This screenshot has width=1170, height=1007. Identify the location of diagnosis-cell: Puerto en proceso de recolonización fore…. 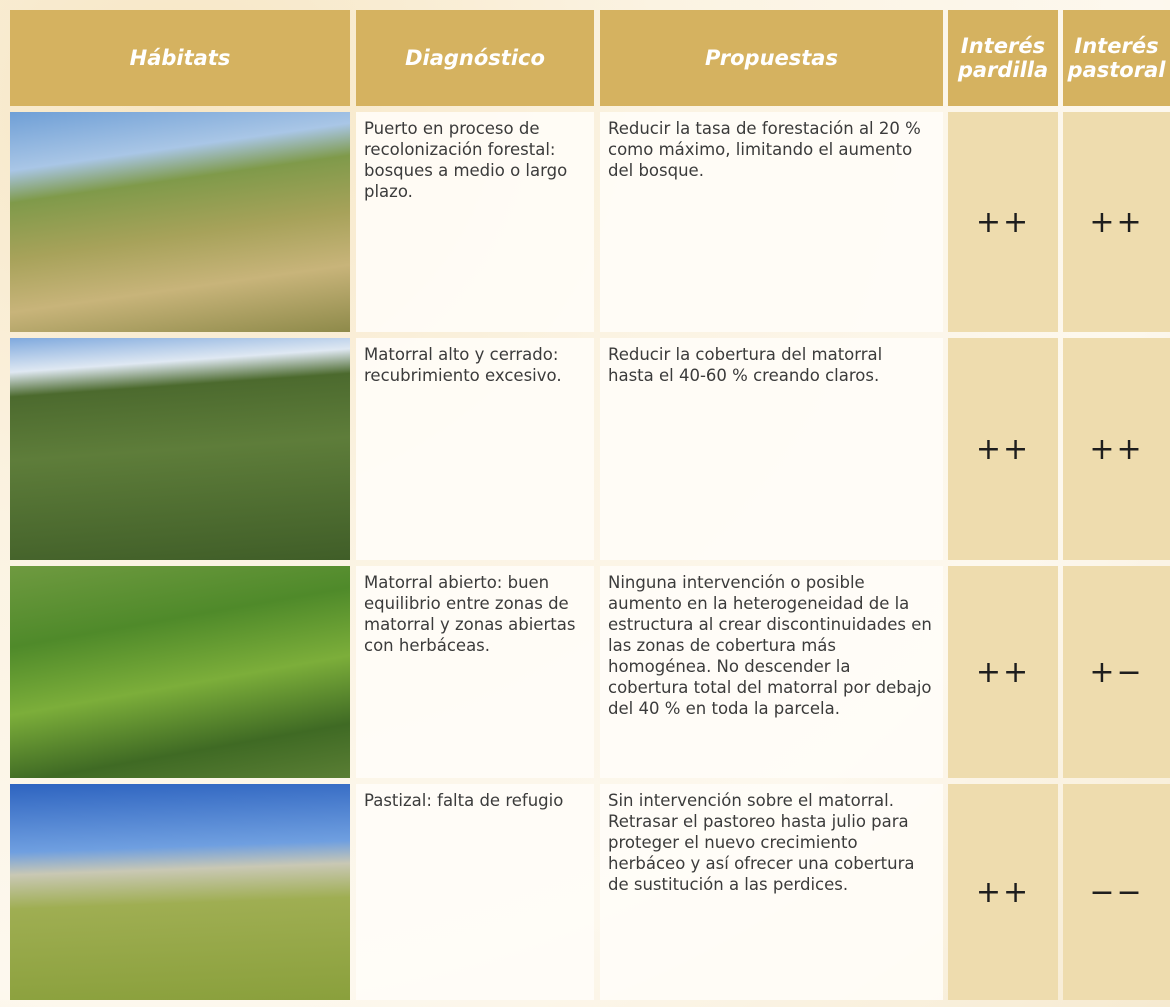
(475, 222).